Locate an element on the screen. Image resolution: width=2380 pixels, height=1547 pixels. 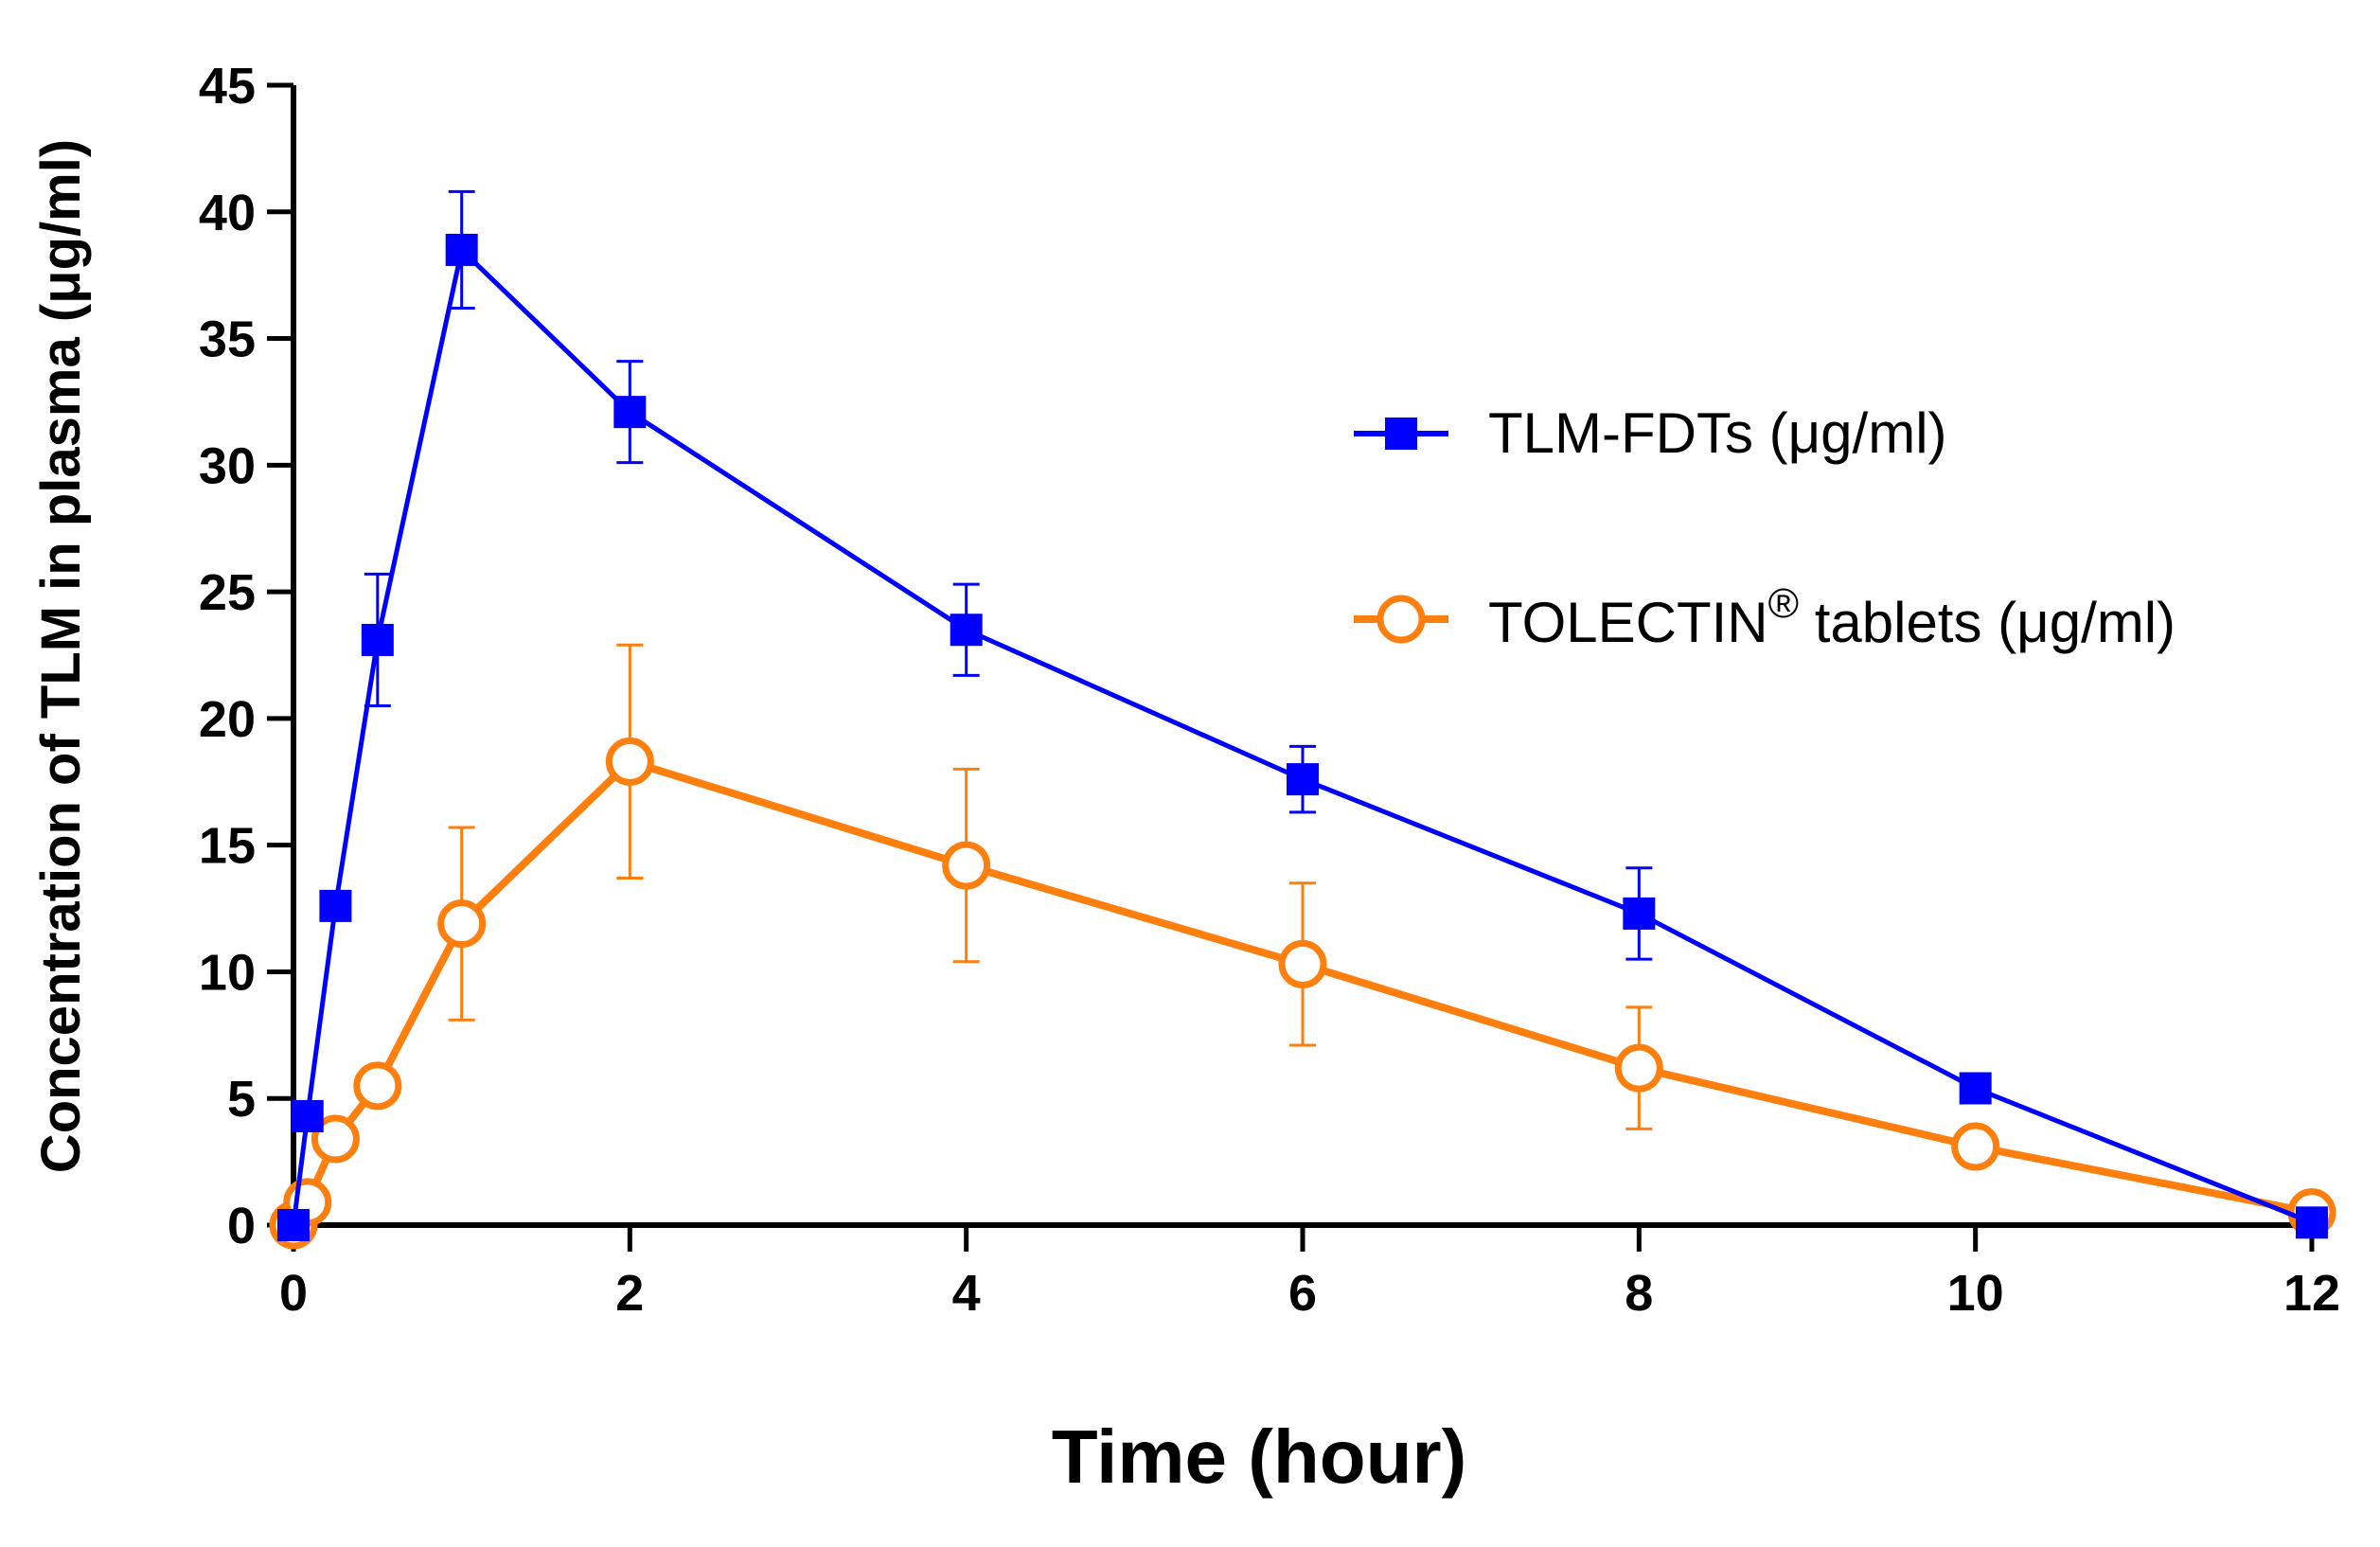
x-tick-label: 12 is located at coordinates (2311, 1293).